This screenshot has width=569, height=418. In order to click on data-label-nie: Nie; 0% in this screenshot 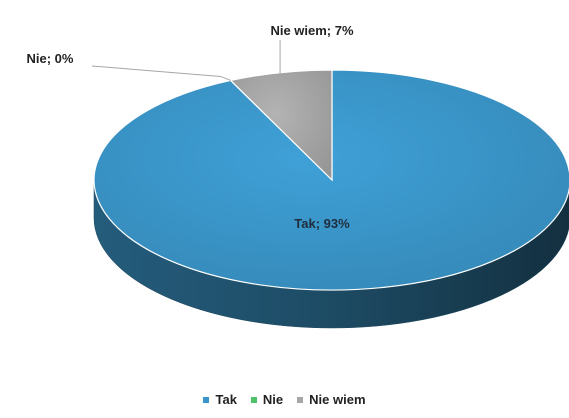, I will do `click(50, 58)`.